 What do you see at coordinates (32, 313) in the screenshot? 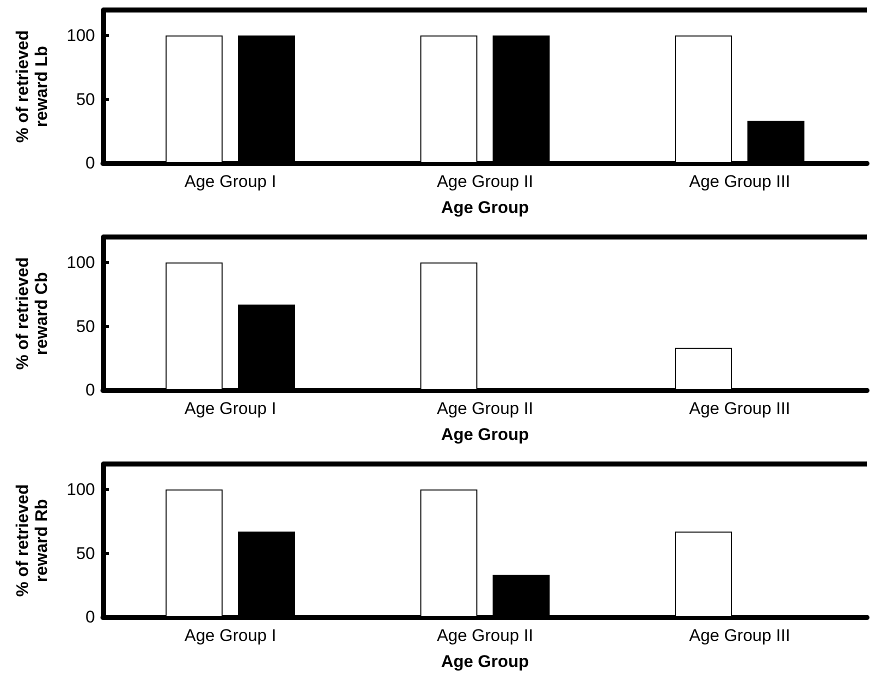
I see `y-axis-title: % of retrieved reward Cb` at bounding box center [32, 313].